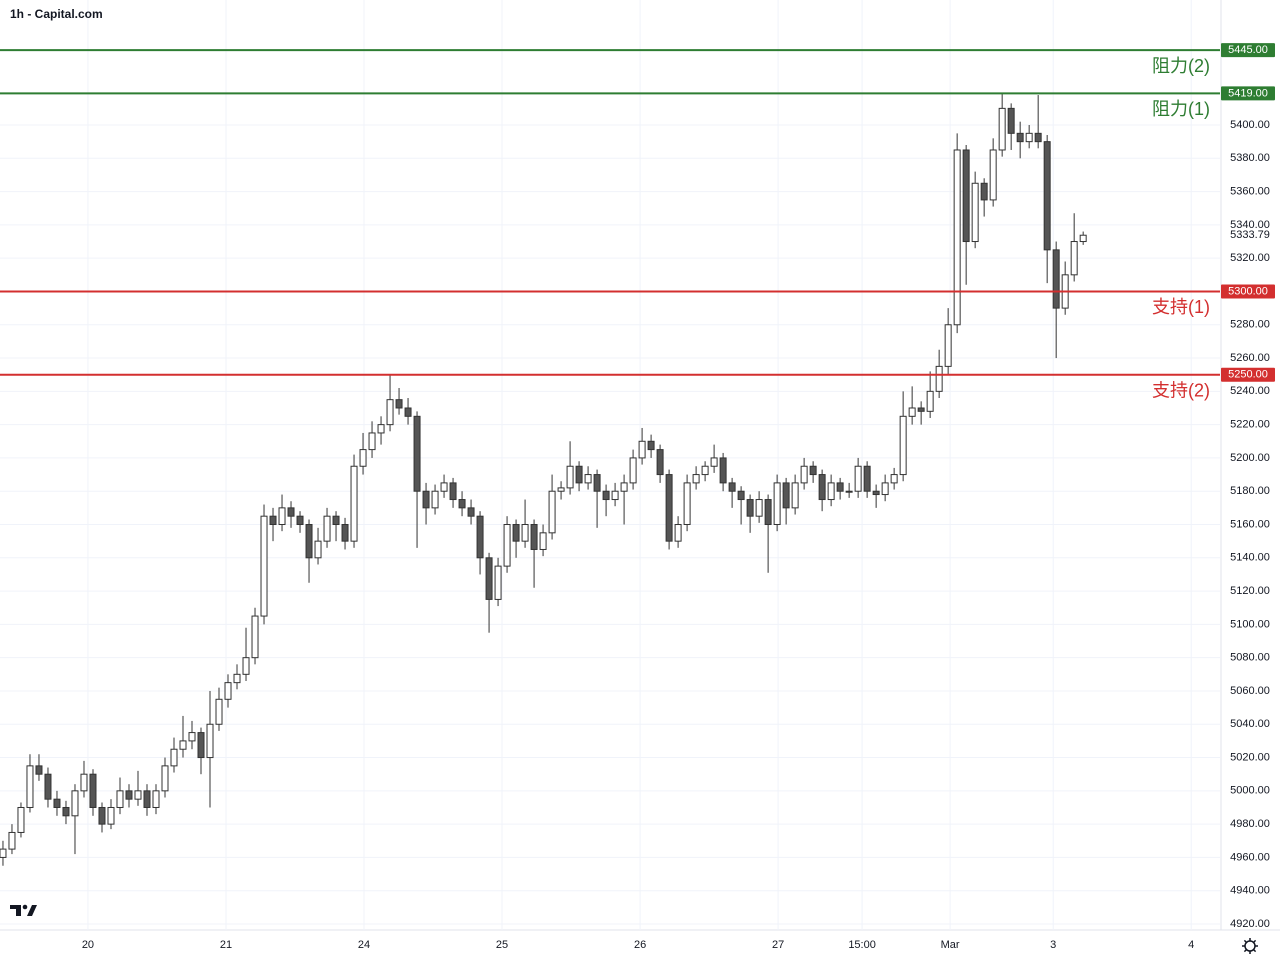 This screenshot has height=960, width=1280. What do you see at coordinates (950, 945) in the screenshot?
I see `x-tick-label: Mar` at bounding box center [950, 945].